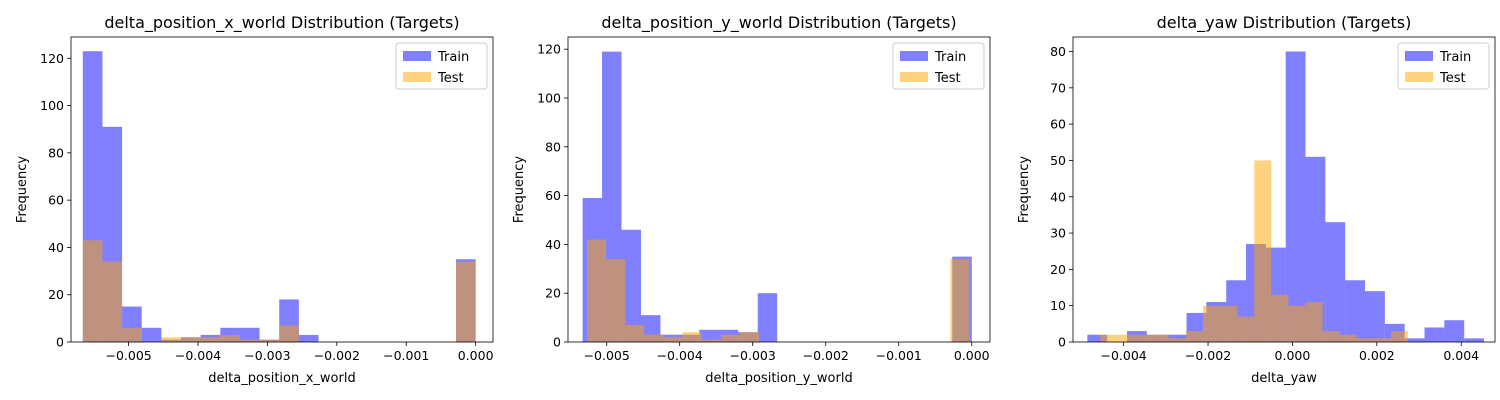  I want to click on x-tick-label: −0.004, so click(1124, 355).